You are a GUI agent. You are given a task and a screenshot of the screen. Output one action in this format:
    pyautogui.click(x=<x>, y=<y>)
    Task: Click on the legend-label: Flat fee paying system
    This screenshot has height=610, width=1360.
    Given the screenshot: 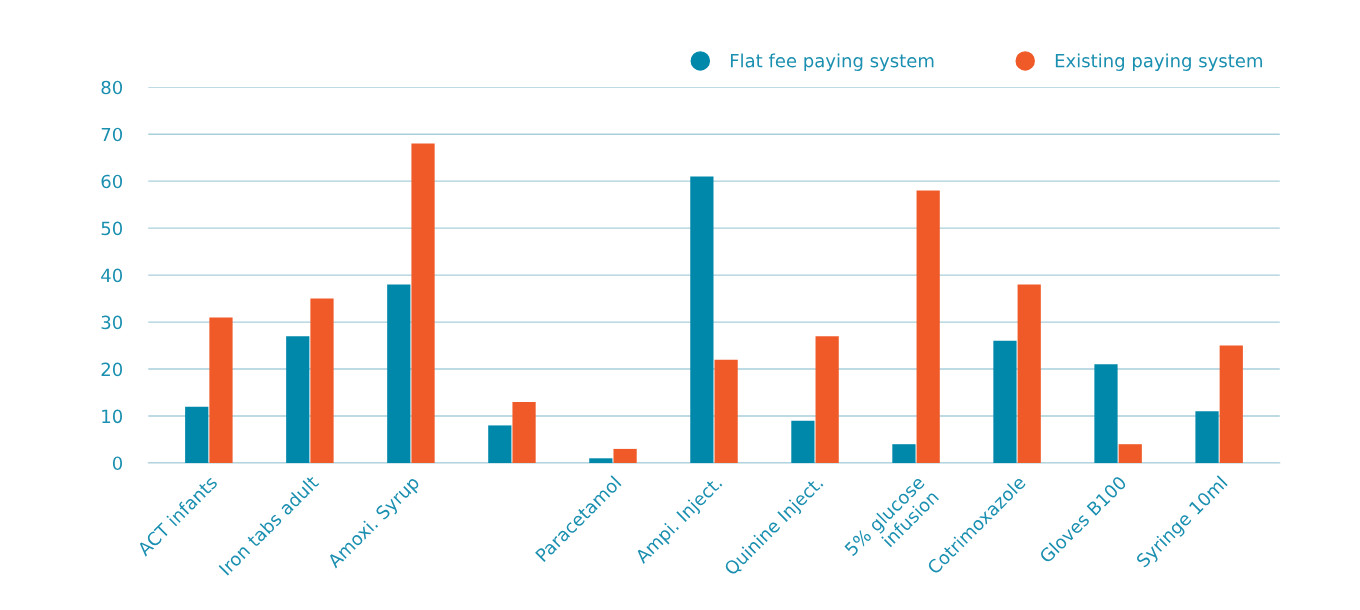 What is the action you would take?
    pyautogui.click(x=832, y=62)
    